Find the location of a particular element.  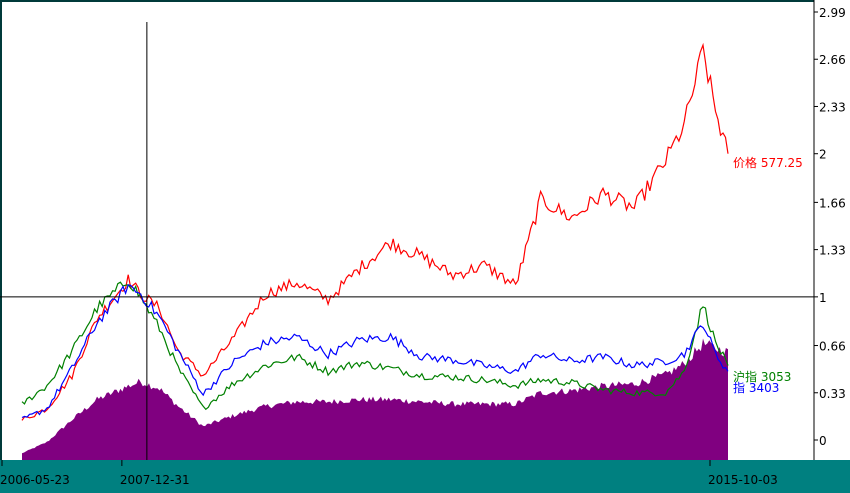

y-tick-label: 1.66 is located at coordinates (832, 203).